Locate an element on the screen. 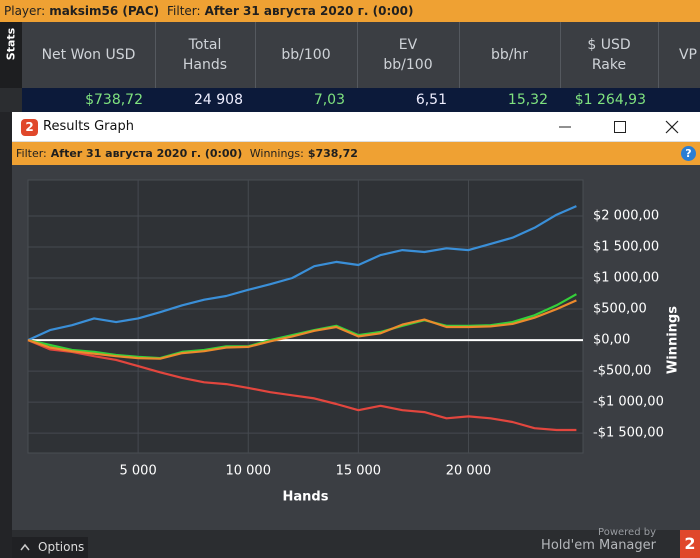  background-window is located at coordinates (6, 335).